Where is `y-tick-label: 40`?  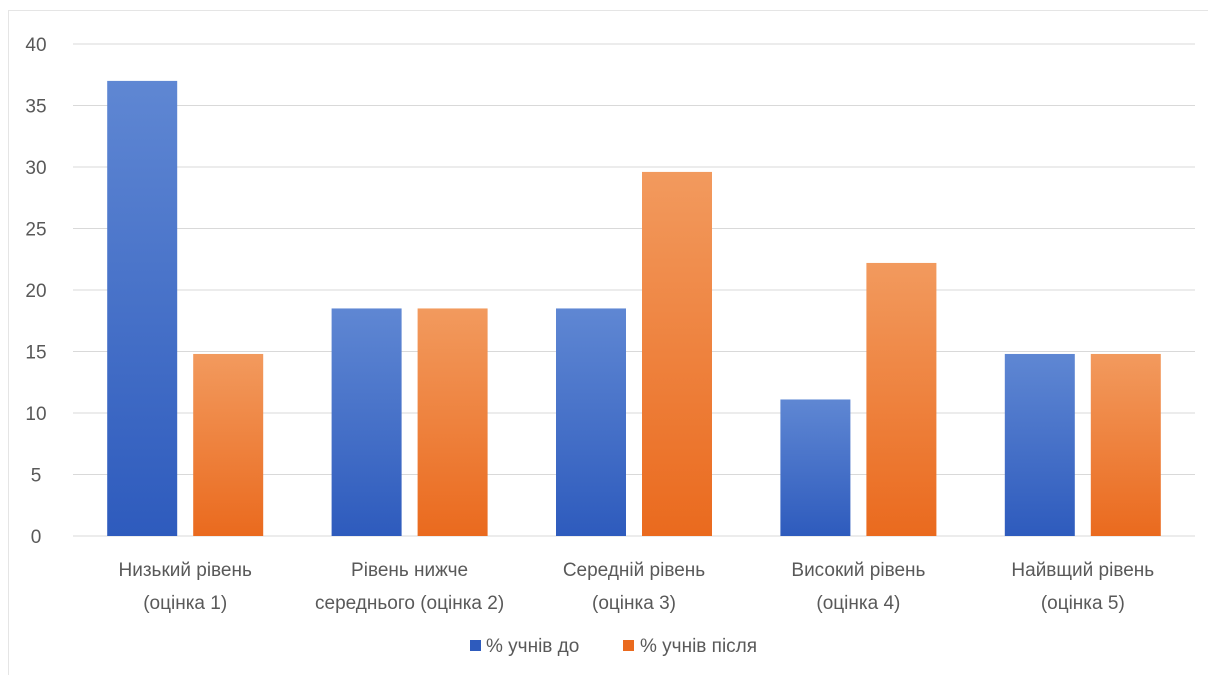 y-tick-label: 40 is located at coordinates (35, 45).